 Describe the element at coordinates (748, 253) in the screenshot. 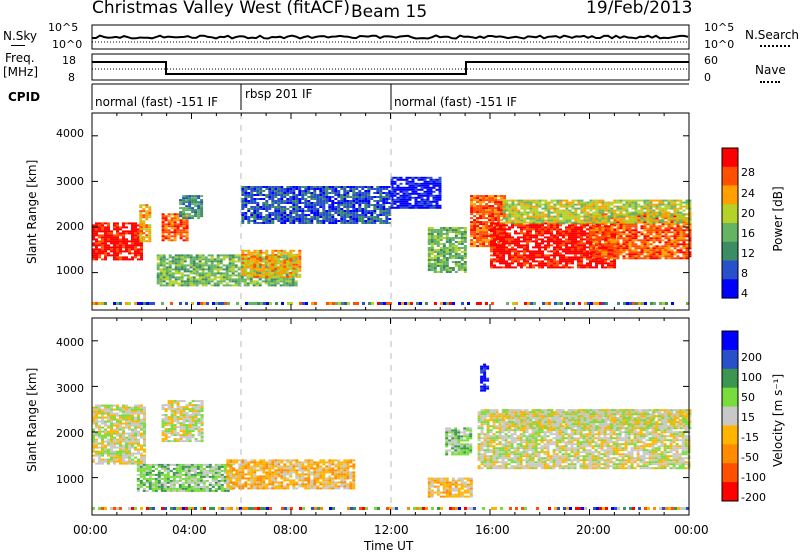

I see `power-cb-tick-12: 12` at that location.